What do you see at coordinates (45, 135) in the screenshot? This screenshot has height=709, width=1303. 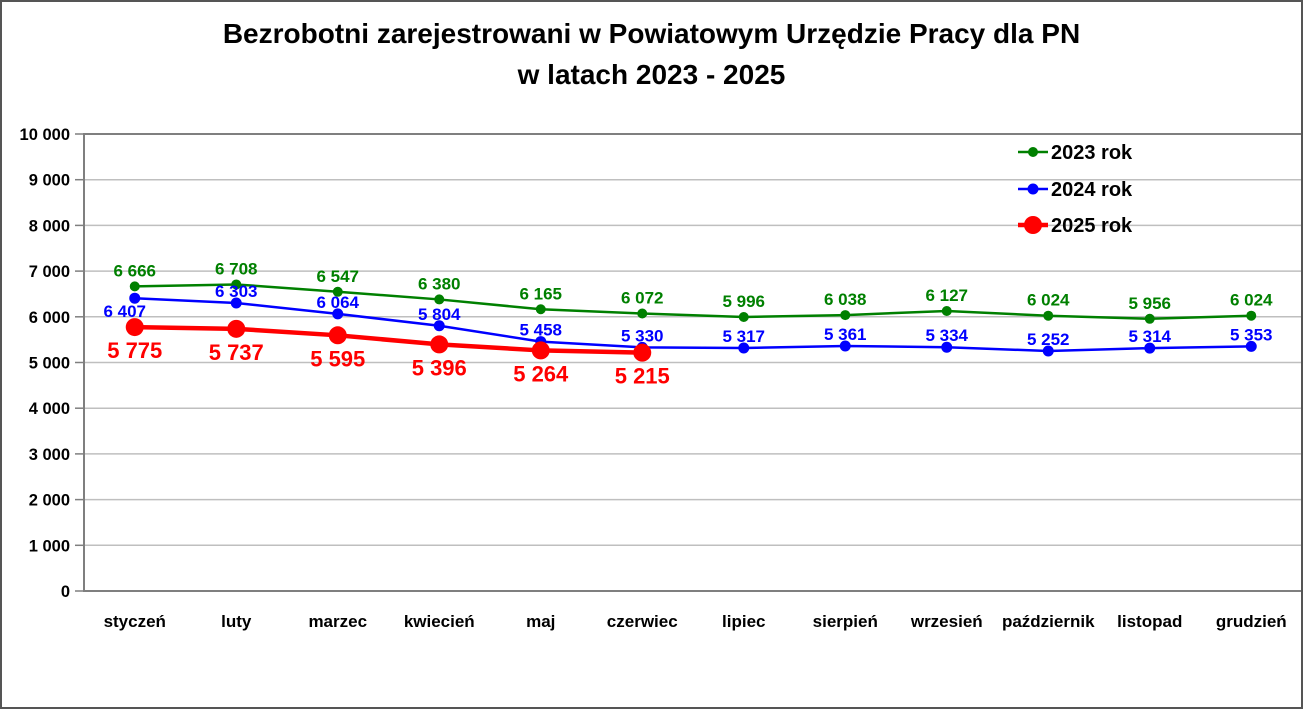 I see `y-axis-tick-label: 10 000` at bounding box center [45, 135].